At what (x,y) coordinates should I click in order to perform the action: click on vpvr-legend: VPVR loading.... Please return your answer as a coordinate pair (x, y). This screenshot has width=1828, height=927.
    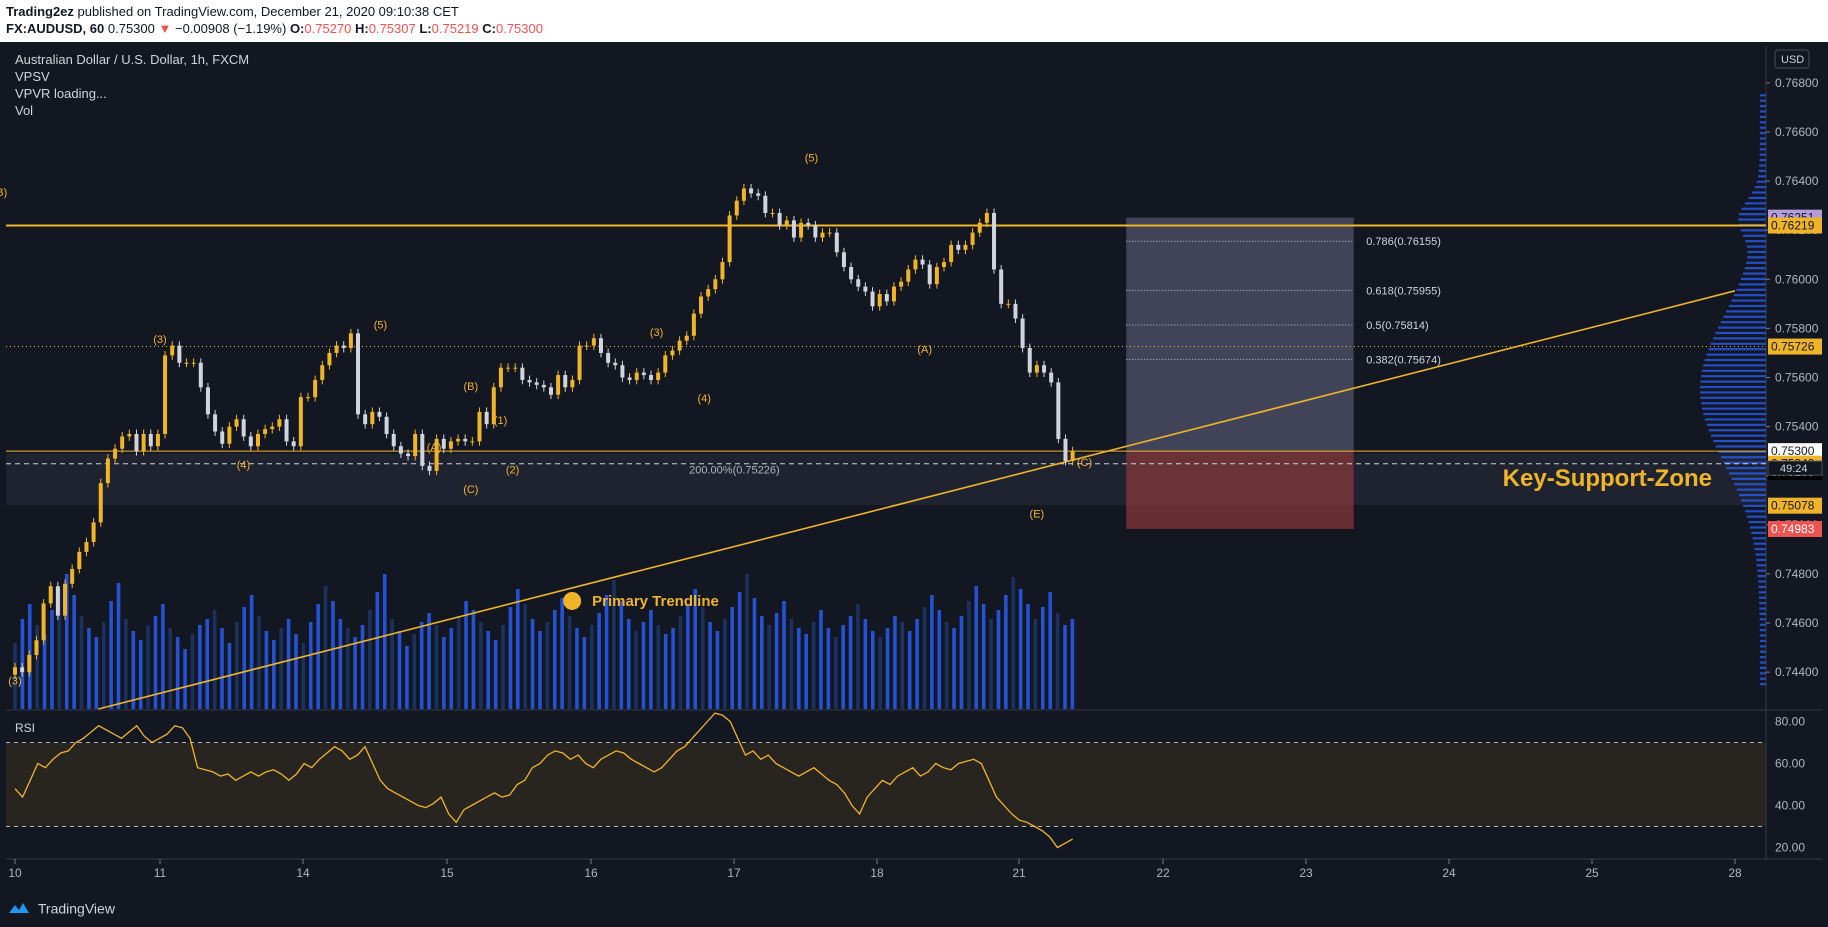
    Looking at the image, I should click on (61, 93).